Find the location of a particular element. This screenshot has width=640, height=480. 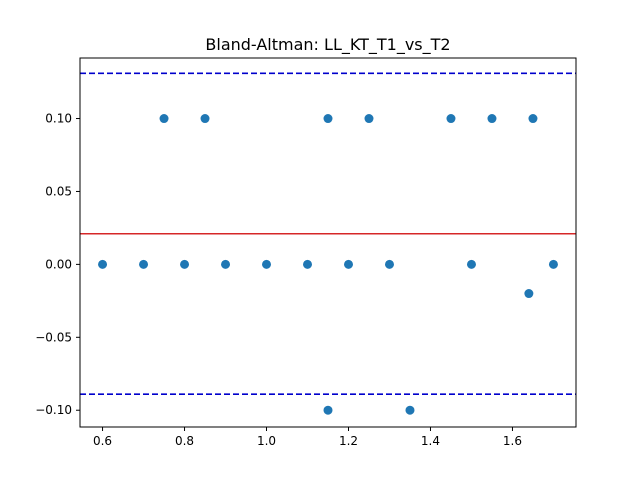

x-tick-label: 0.6 is located at coordinates (102, 441).